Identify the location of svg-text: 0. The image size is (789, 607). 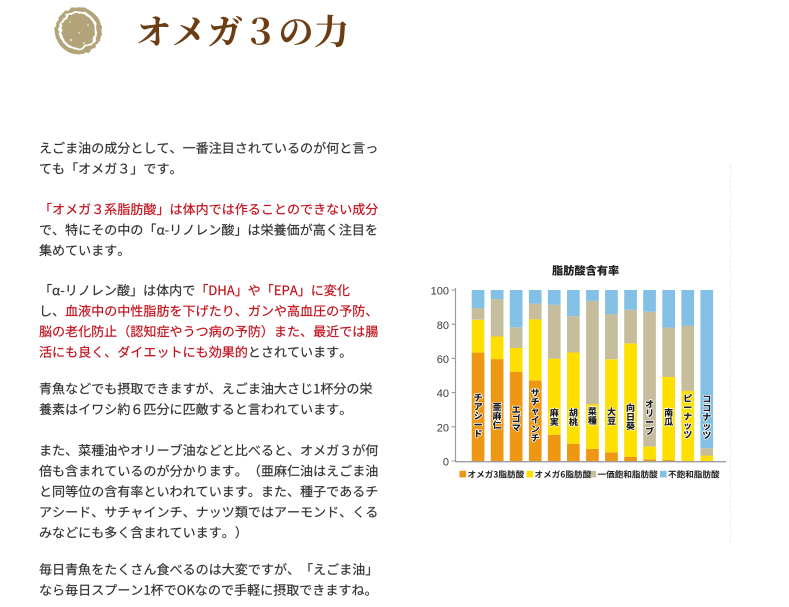
(446, 463).